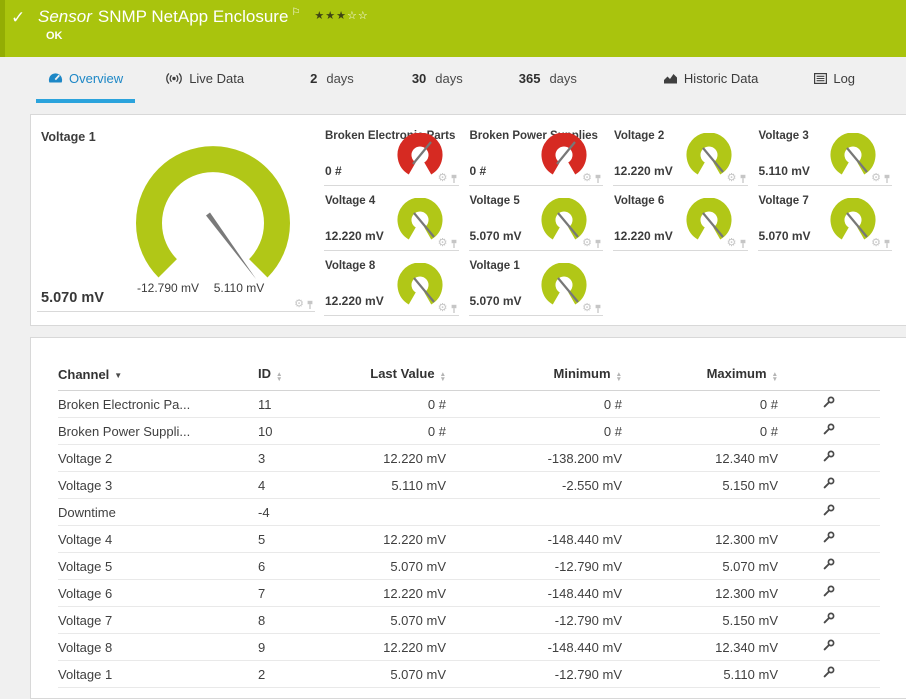  I want to click on gauge-icon, so click(55, 77).